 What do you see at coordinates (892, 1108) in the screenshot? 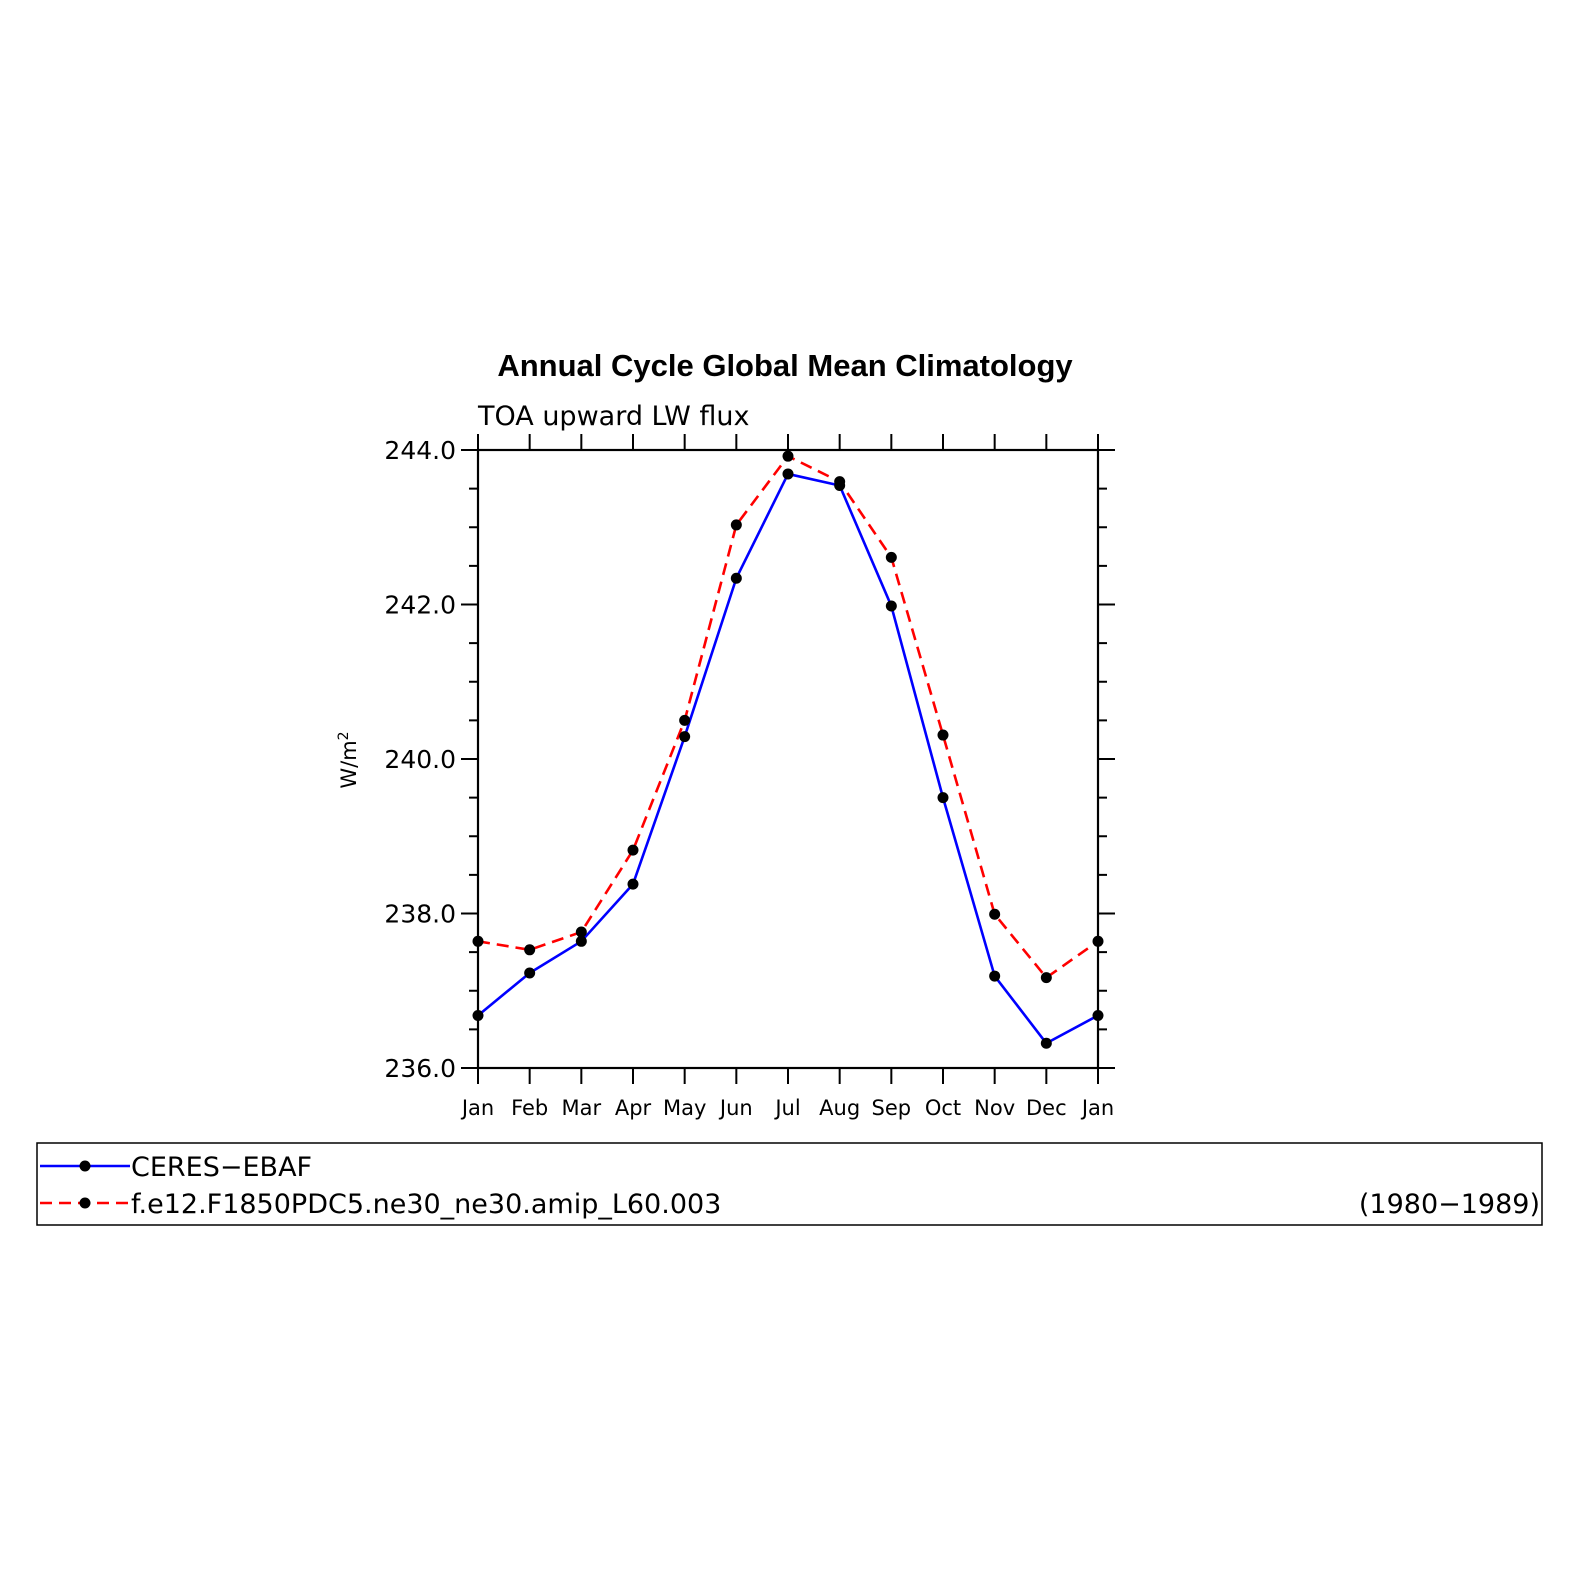
I see `x-tick-label: Sep` at bounding box center [892, 1108].